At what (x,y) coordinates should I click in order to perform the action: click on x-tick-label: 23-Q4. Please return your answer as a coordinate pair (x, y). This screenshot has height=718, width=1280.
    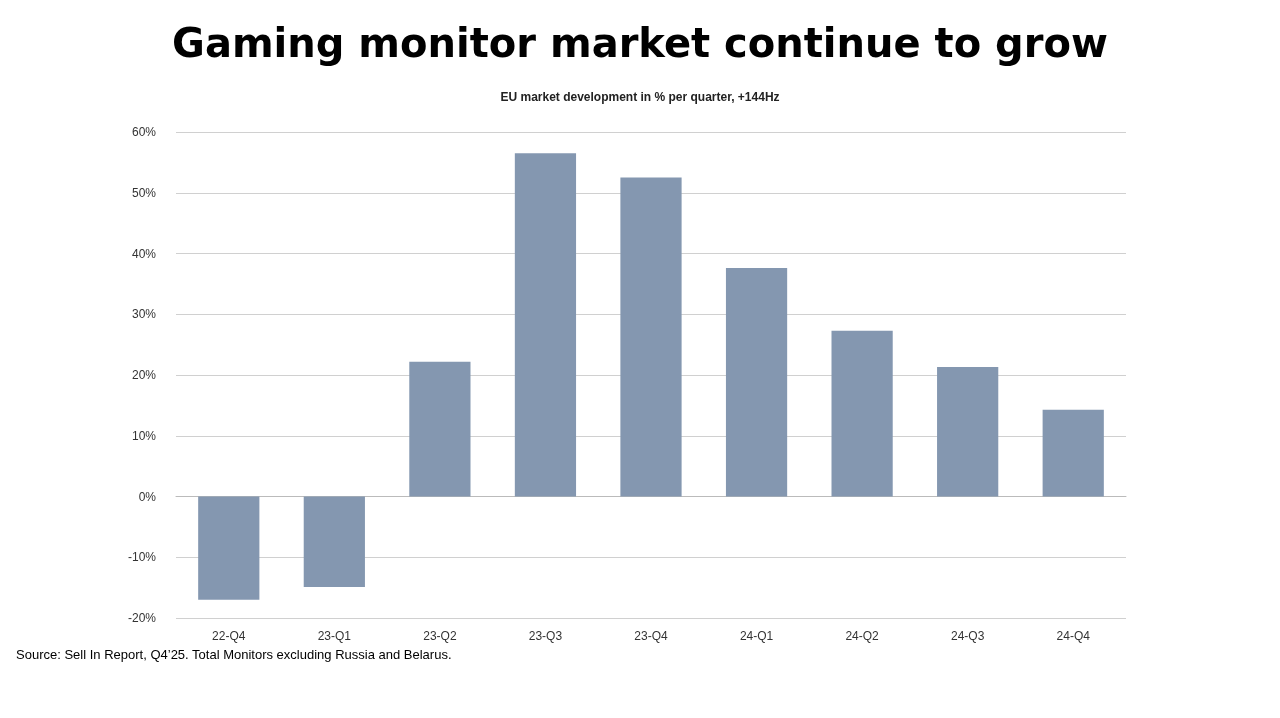
    Looking at the image, I should click on (651, 636).